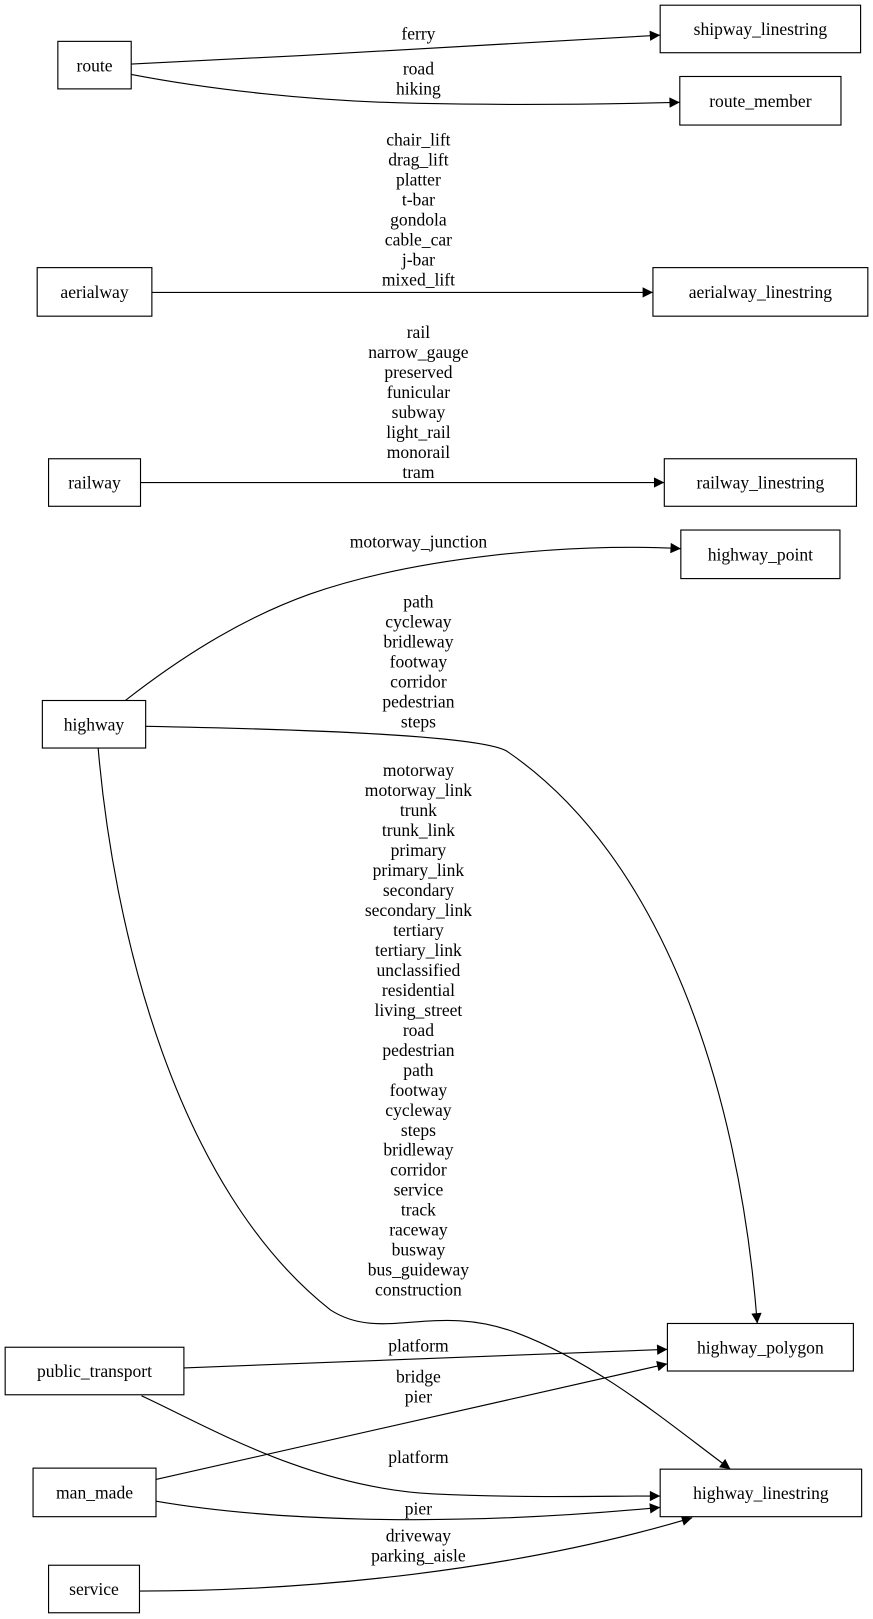 This screenshot has height=1619, width=873. What do you see at coordinates (419, 1190) in the screenshot?
I see `edge-label: service` at bounding box center [419, 1190].